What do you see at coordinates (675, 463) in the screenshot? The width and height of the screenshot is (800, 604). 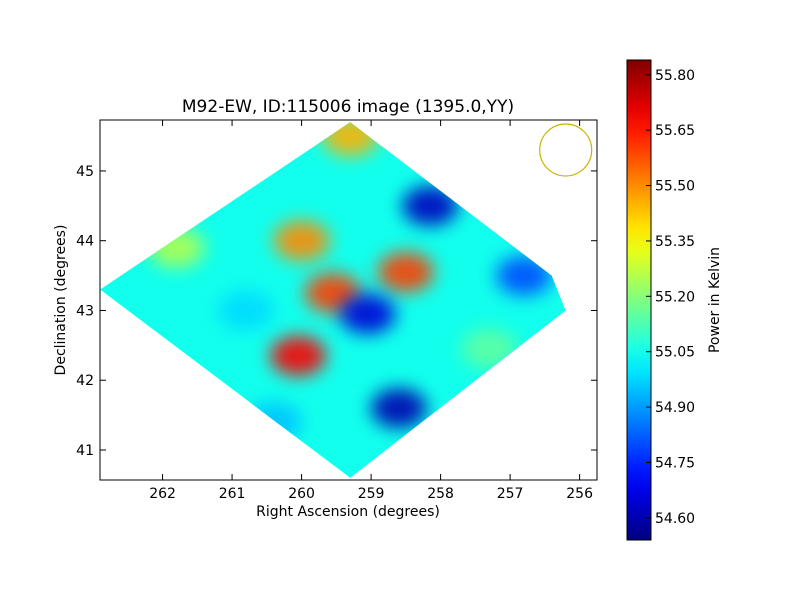 I see `colorbar-tick-label: 54.75` at bounding box center [675, 463].